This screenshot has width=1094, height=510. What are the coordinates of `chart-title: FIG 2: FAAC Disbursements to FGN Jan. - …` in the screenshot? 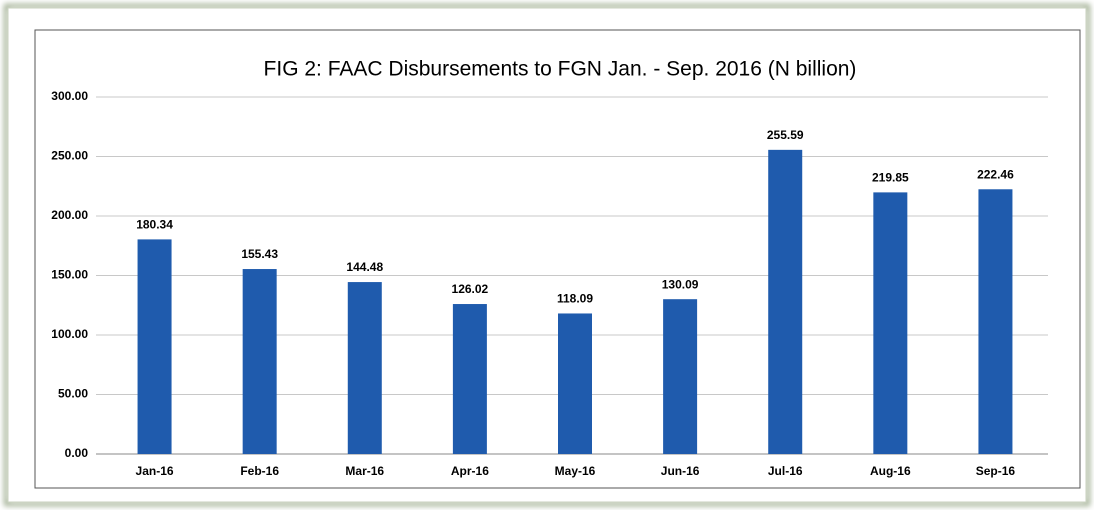 It's located at (560, 69).